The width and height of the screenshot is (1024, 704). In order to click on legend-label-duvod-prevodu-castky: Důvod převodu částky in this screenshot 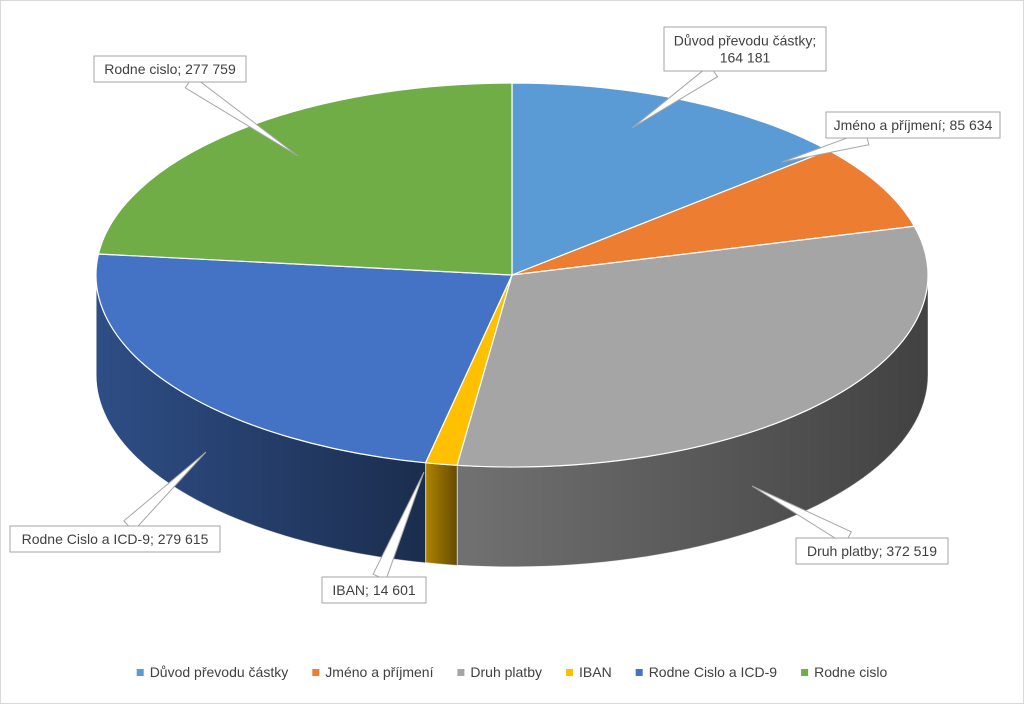, I will do `click(219, 672)`.